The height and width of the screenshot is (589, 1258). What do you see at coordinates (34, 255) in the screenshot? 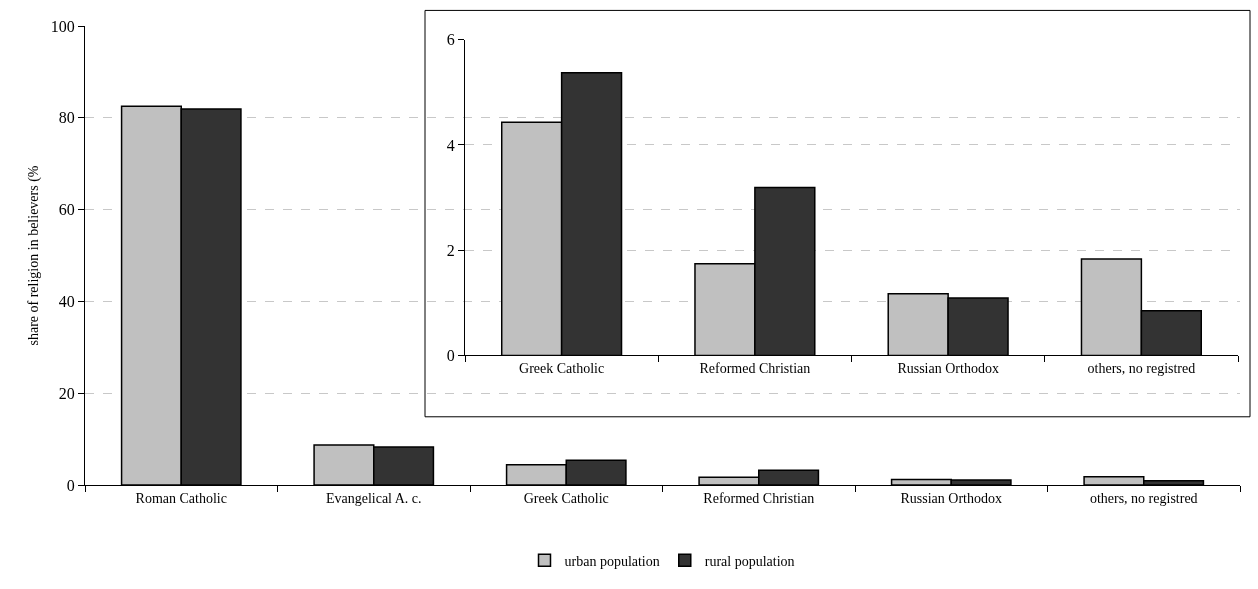
I see `y-axis-title: share of religion in believers (%` at bounding box center [34, 255].